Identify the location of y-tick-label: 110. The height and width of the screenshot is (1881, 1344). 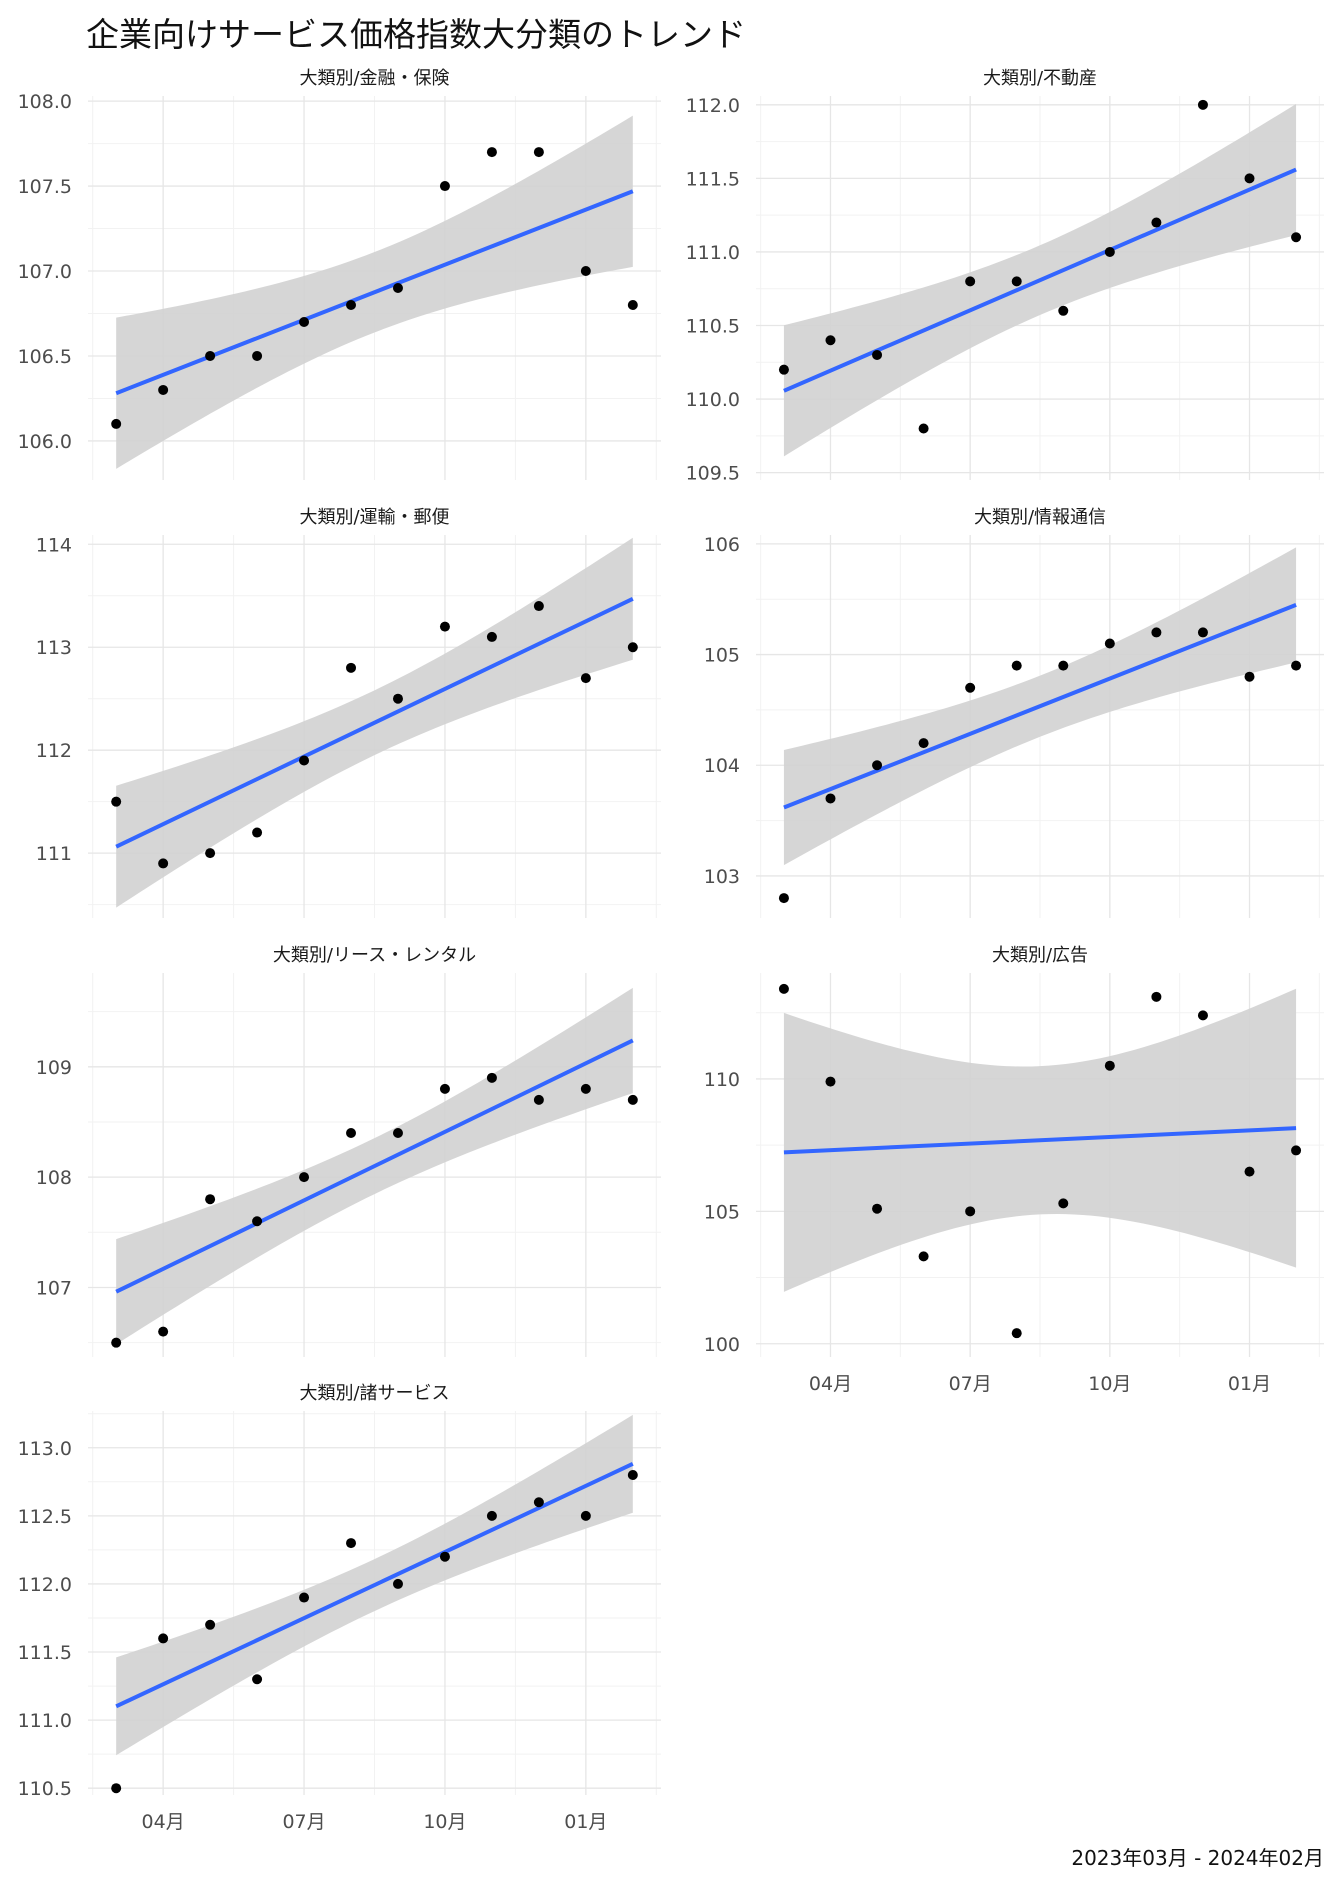
(722, 1080).